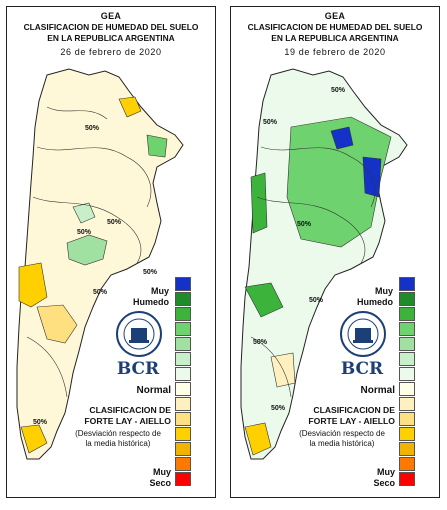 This screenshot has width=447, height=510. I want to click on dry-zone-patagonia, so click(57, 324).